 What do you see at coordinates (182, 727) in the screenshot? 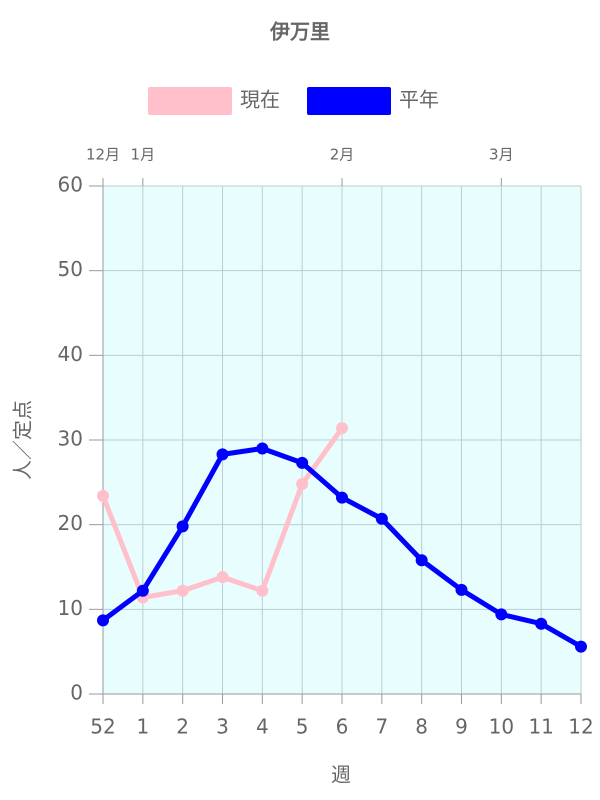
I see `x-tick-label: 2` at bounding box center [182, 727].